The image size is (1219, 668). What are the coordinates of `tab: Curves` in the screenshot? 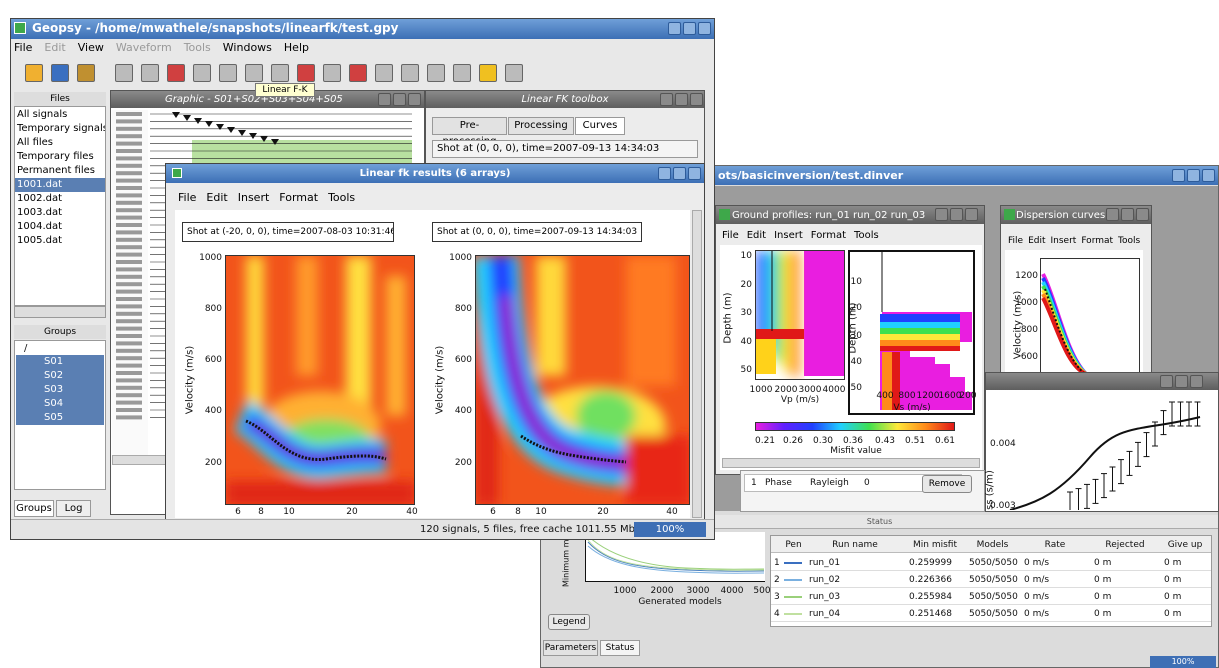 It's located at (600, 126).